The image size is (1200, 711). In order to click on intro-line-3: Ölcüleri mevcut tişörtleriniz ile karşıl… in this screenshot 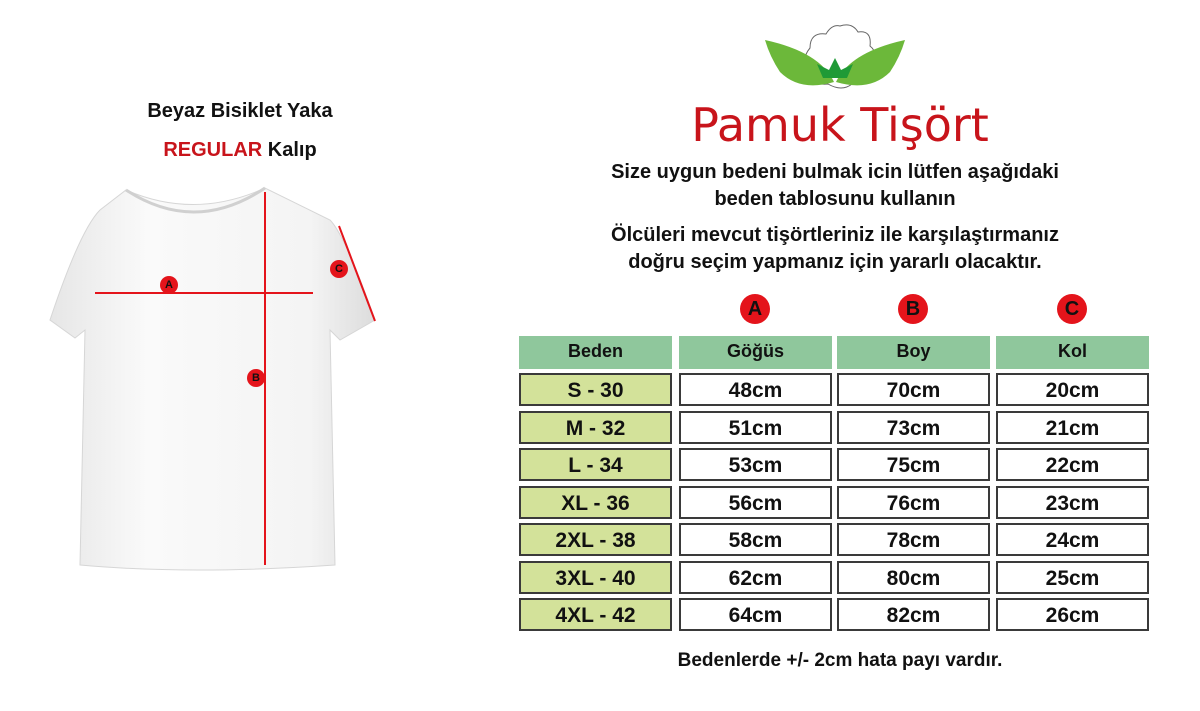, I will do `click(835, 235)`.